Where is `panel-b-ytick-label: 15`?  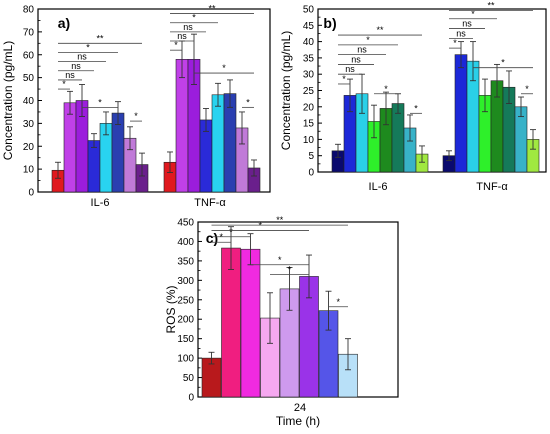 panel-b-ytick-label: 15 is located at coordinates (309, 124).